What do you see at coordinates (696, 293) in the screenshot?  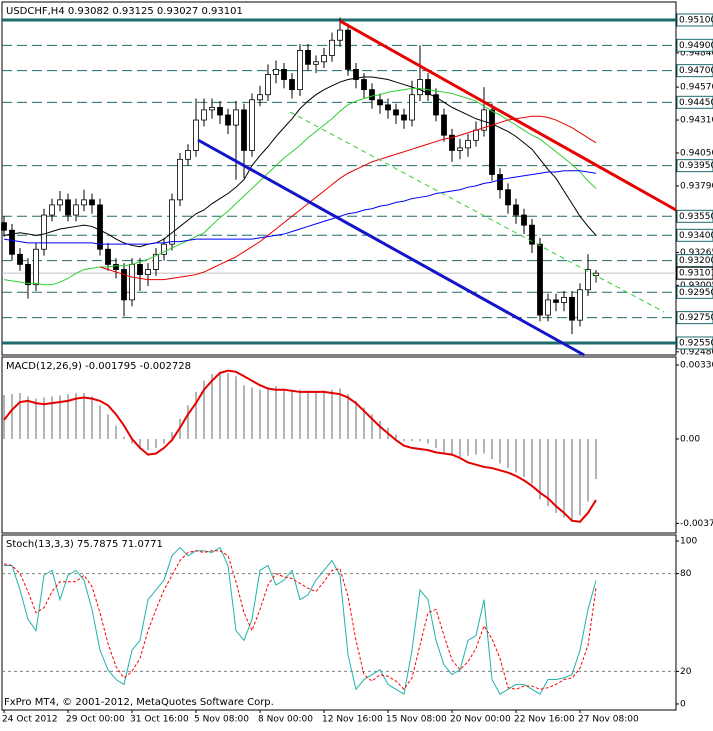 I see `level-label: 0.92950` at bounding box center [696, 293].